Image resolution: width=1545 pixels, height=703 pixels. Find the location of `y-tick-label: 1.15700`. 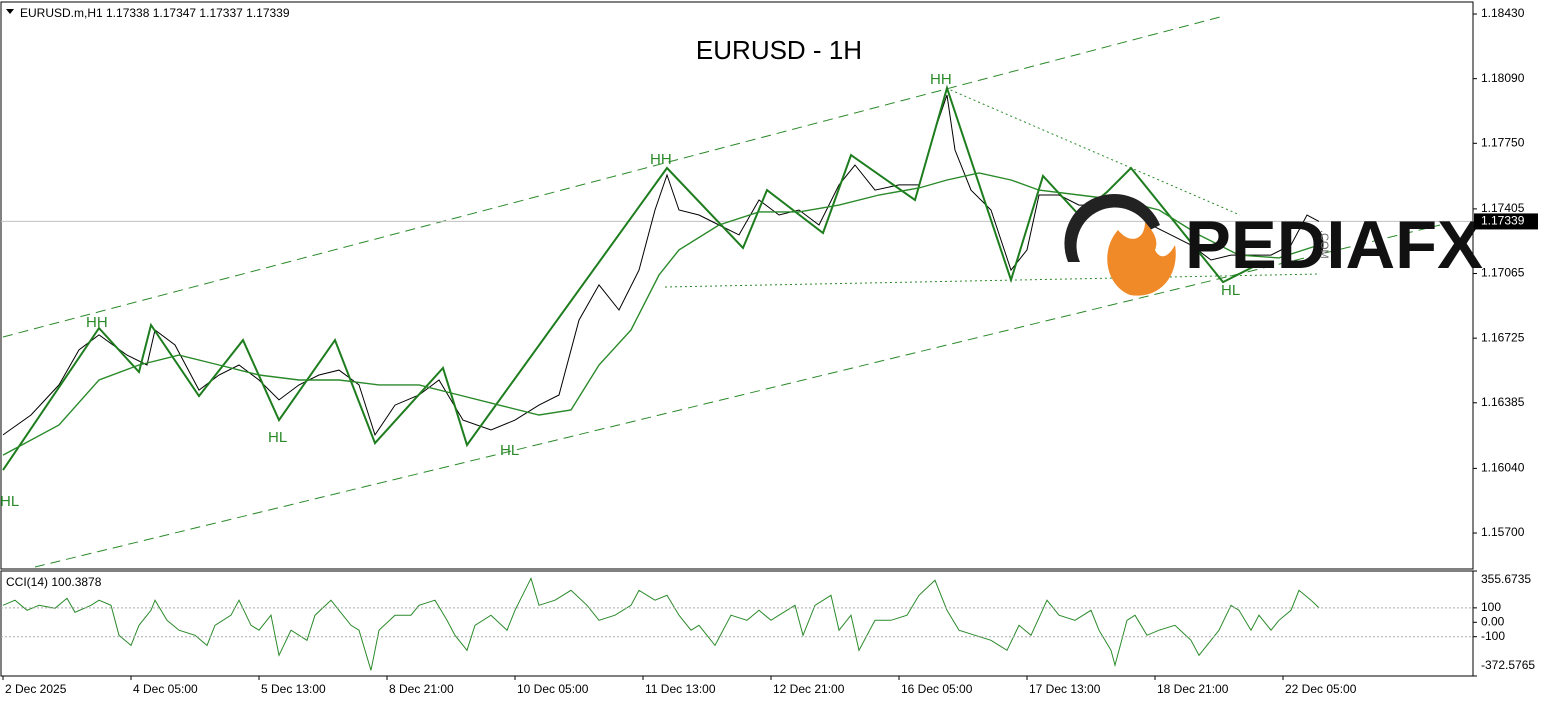

y-tick-label: 1.15700 is located at coordinates (1503, 532).